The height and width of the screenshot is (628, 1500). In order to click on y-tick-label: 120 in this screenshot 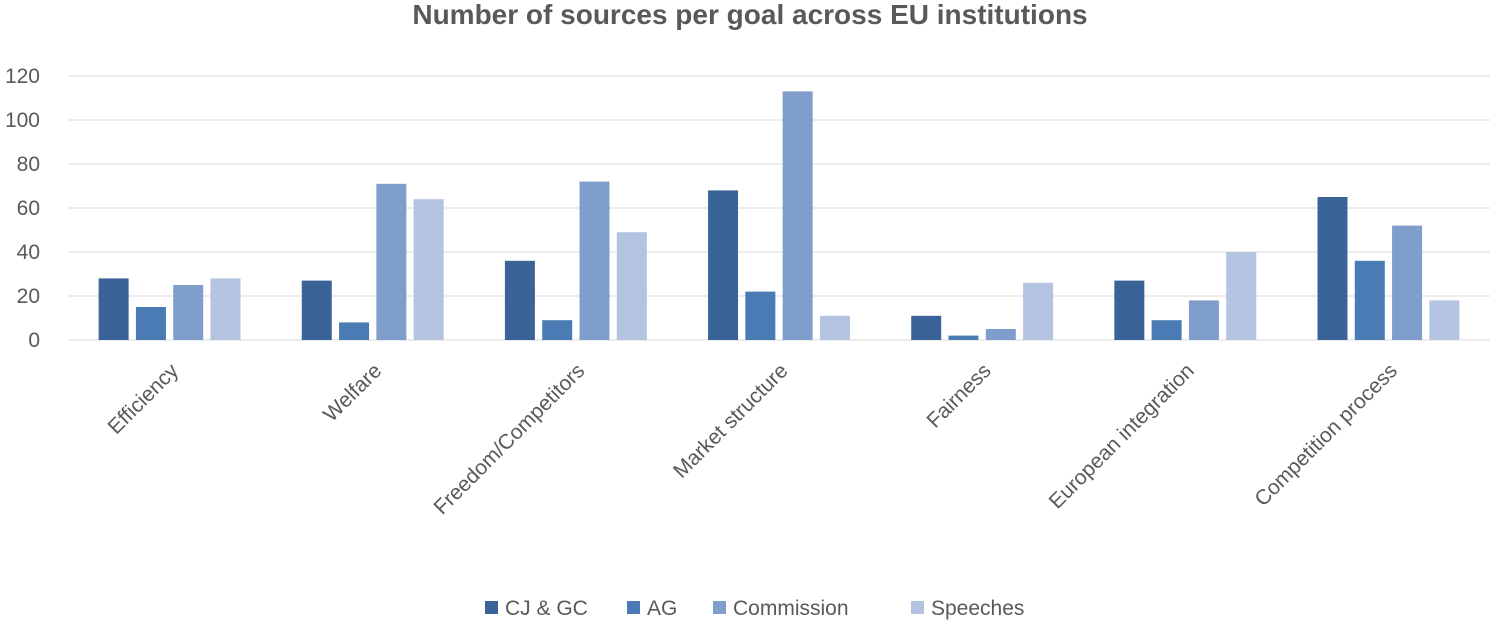, I will do `click(22, 76)`.